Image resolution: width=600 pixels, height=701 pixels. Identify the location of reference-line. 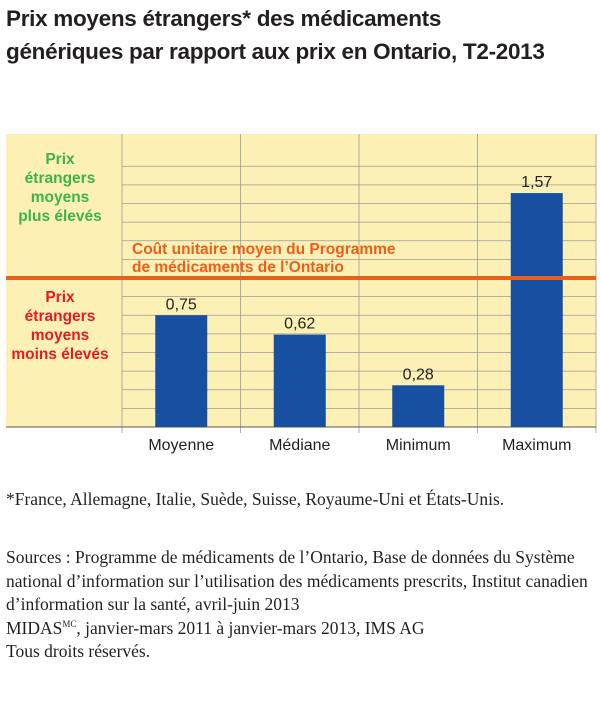
(301, 278).